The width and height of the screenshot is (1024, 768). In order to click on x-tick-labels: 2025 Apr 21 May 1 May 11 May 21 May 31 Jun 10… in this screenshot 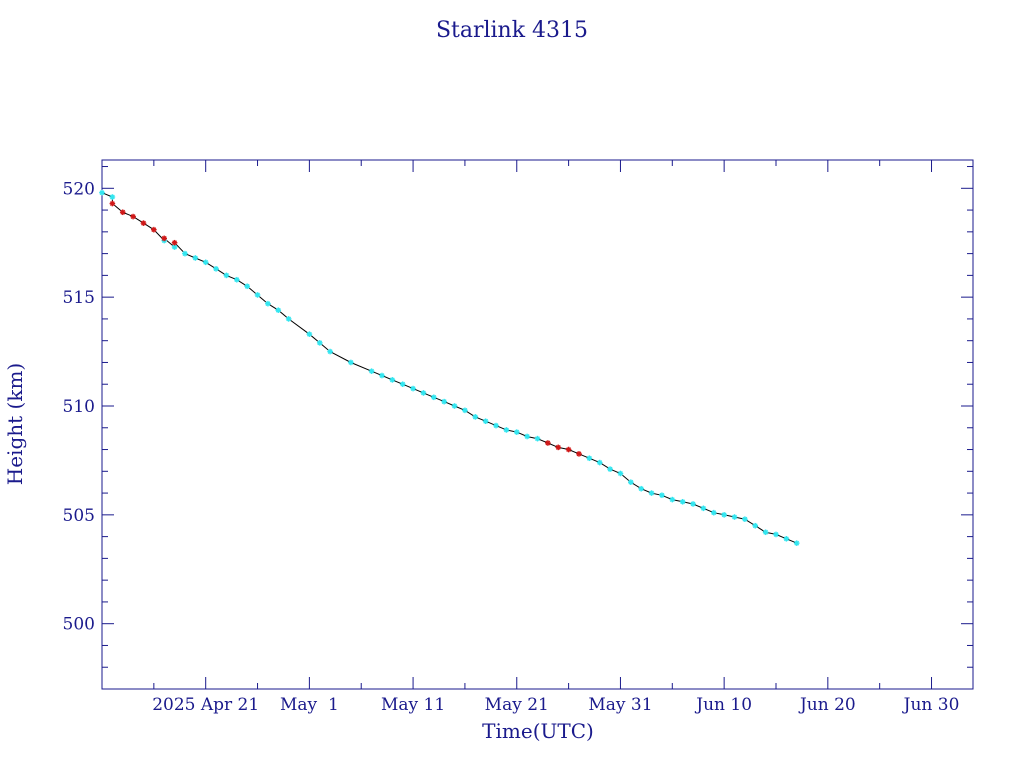, I will do `click(555, 705)`.